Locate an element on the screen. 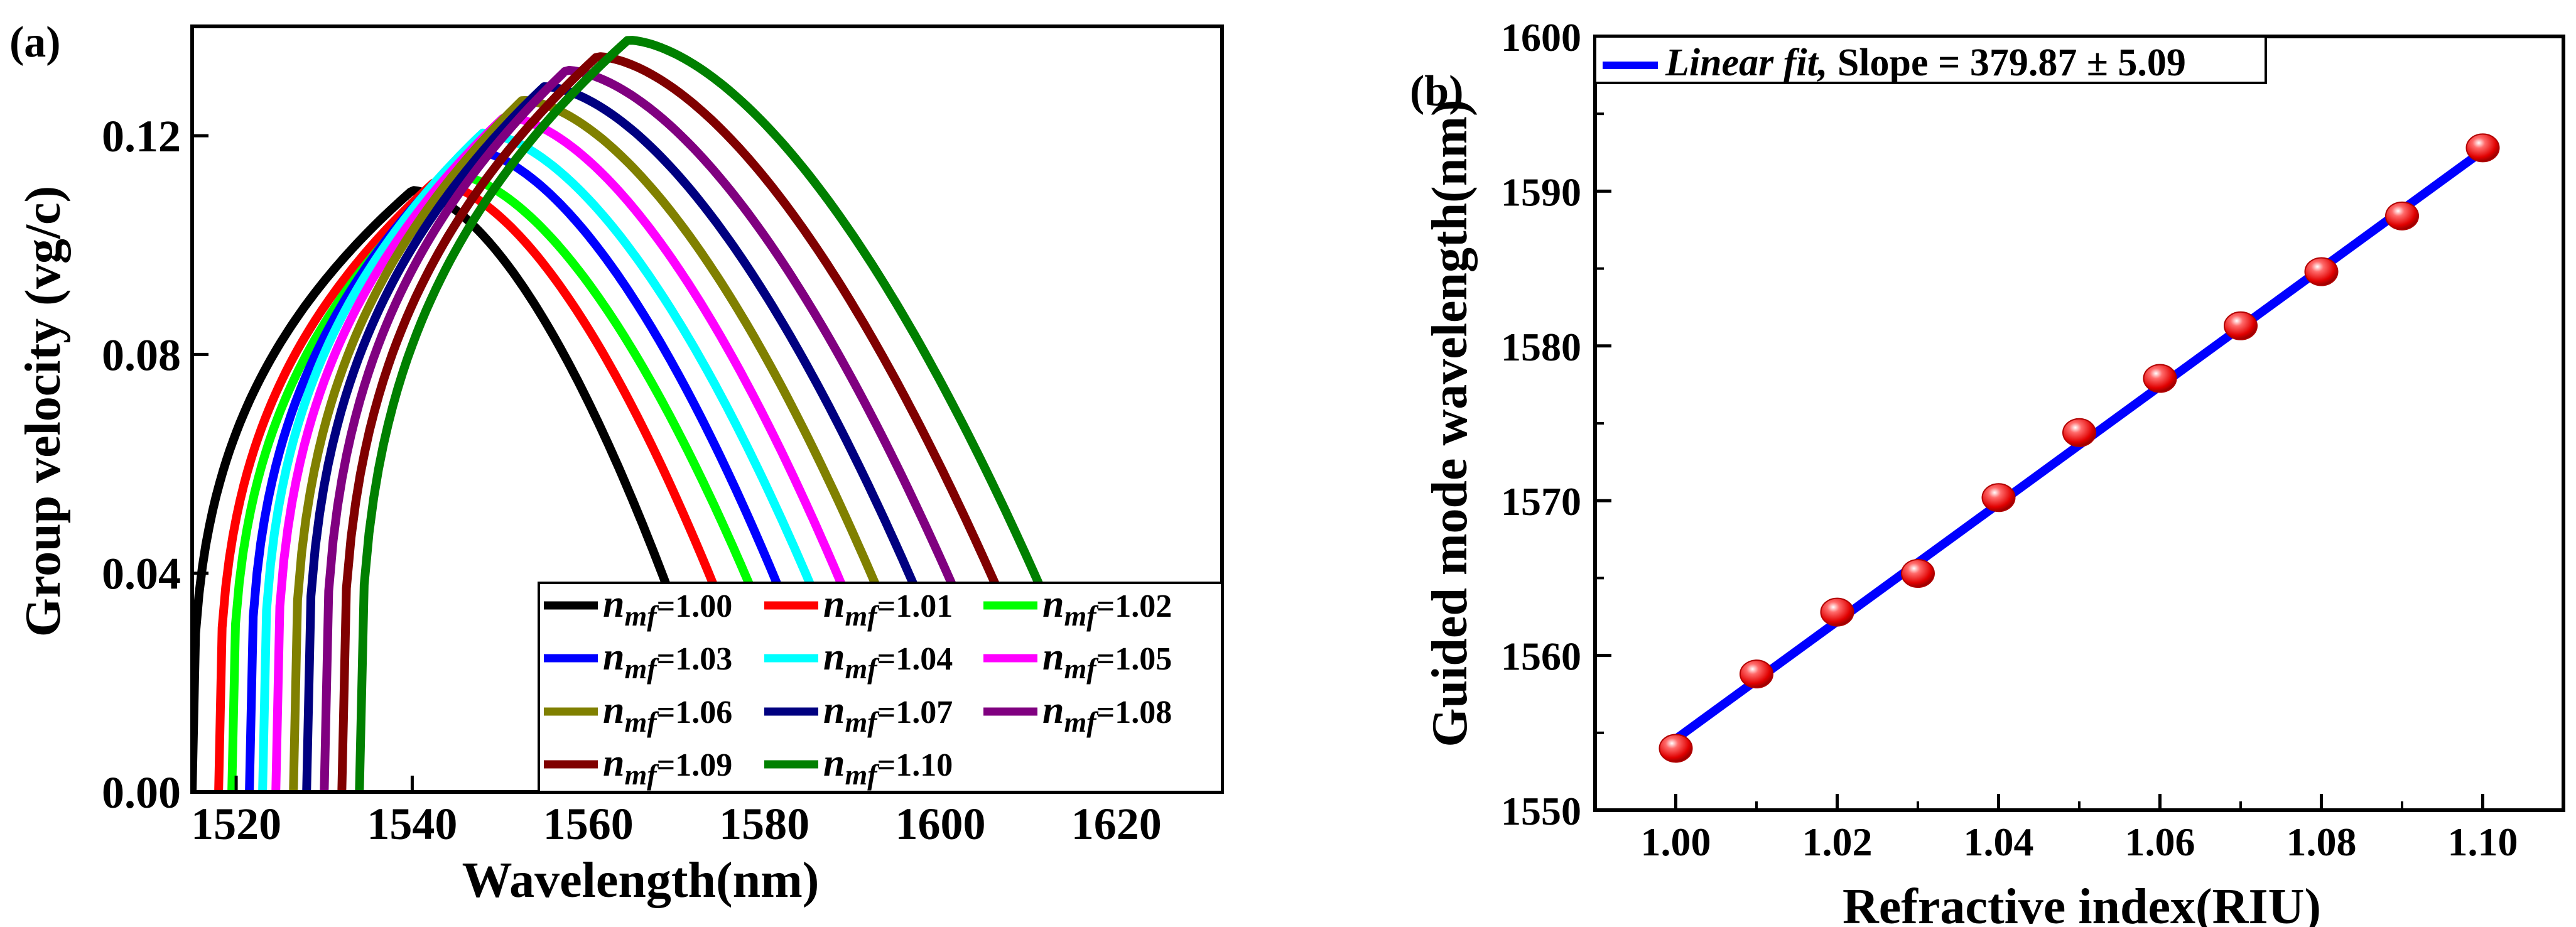 This screenshot has width=2576, height=927. y-tick-label: 1560 is located at coordinates (1541, 656).